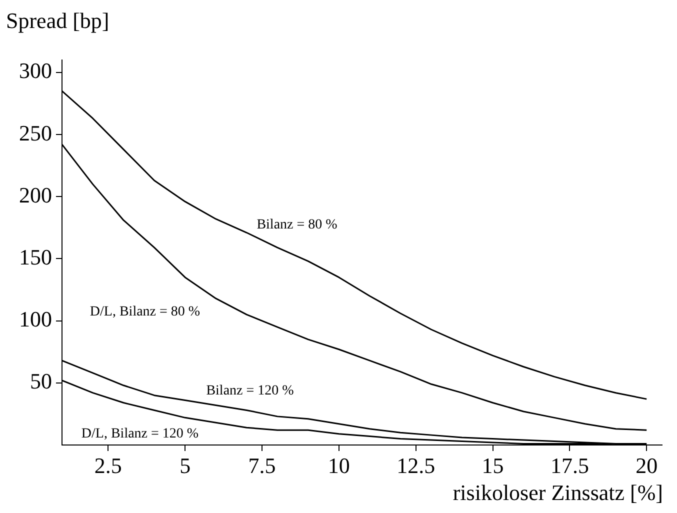  Describe the element at coordinates (557, 493) in the screenshot. I see `x-axis-title: risikoloser Zinssatz [%]` at that location.